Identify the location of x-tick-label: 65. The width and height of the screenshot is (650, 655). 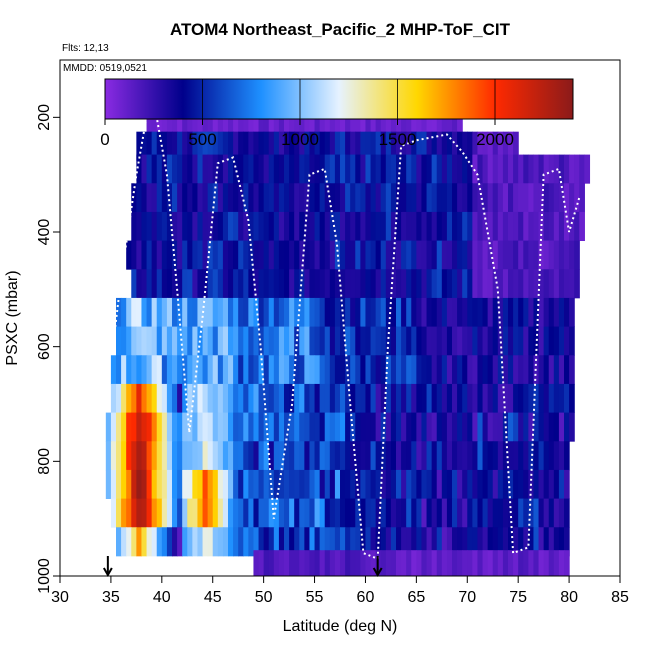
(416, 597).